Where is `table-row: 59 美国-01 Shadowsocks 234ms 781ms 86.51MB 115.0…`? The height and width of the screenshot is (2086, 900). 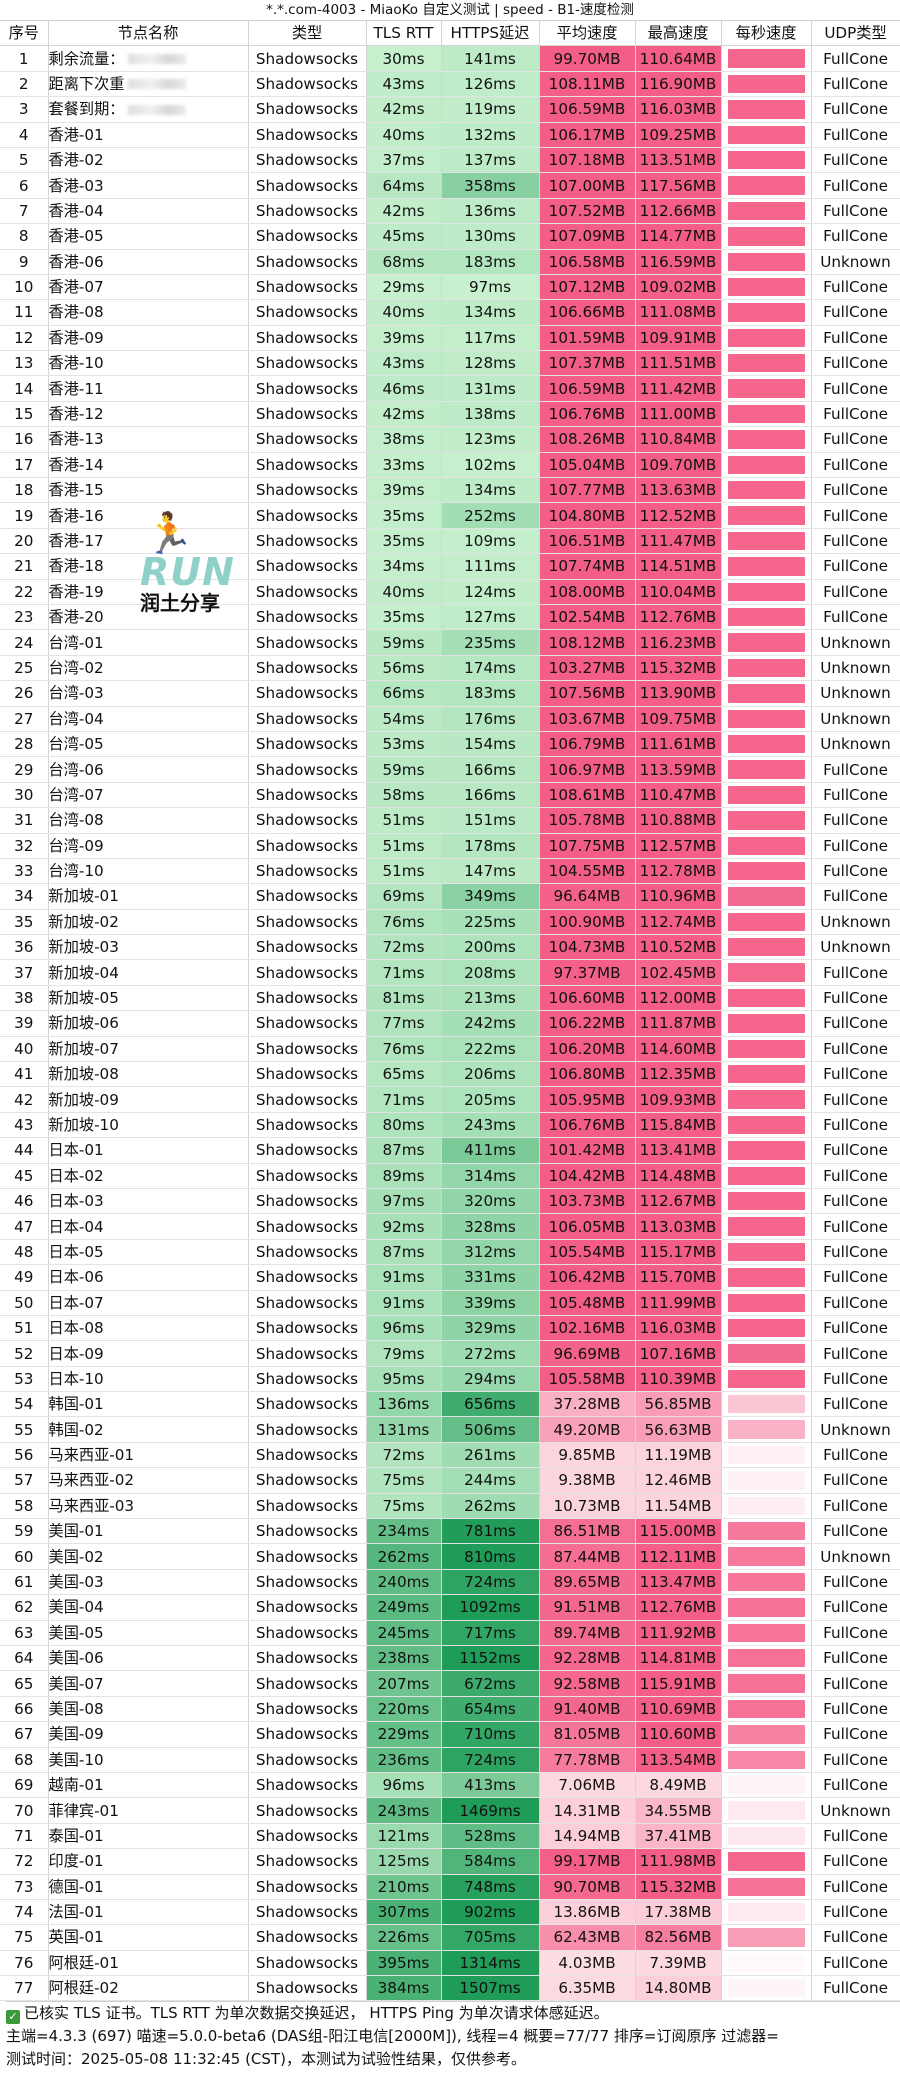
table-row: 59 美国-01 Shadowsocks 234ms 781ms 86.51MB 115.0… is located at coordinates (450, 1531).